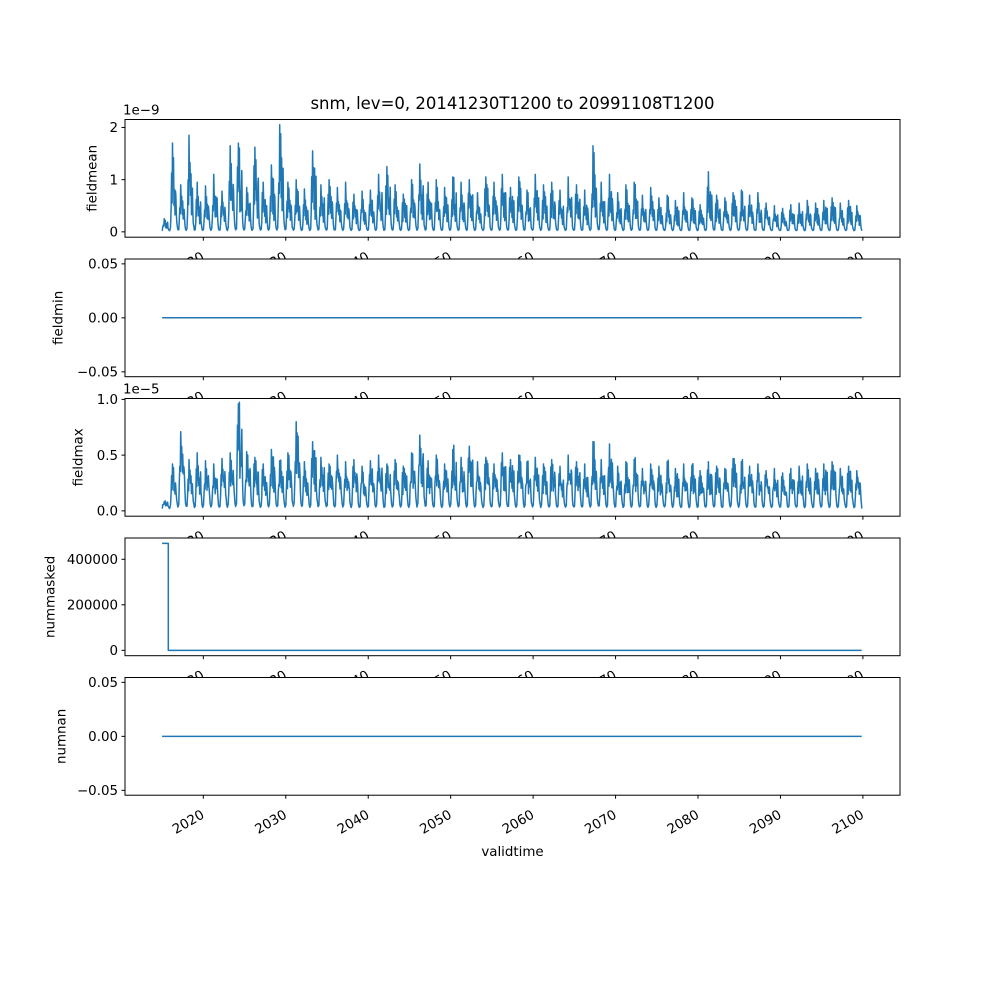 The image size is (1000, 1000). What do you see at coordinates (50, 597) in the screenshot?
I see `axis-ylabel-nummasked: nummasked` at bounding box center [50, 597].